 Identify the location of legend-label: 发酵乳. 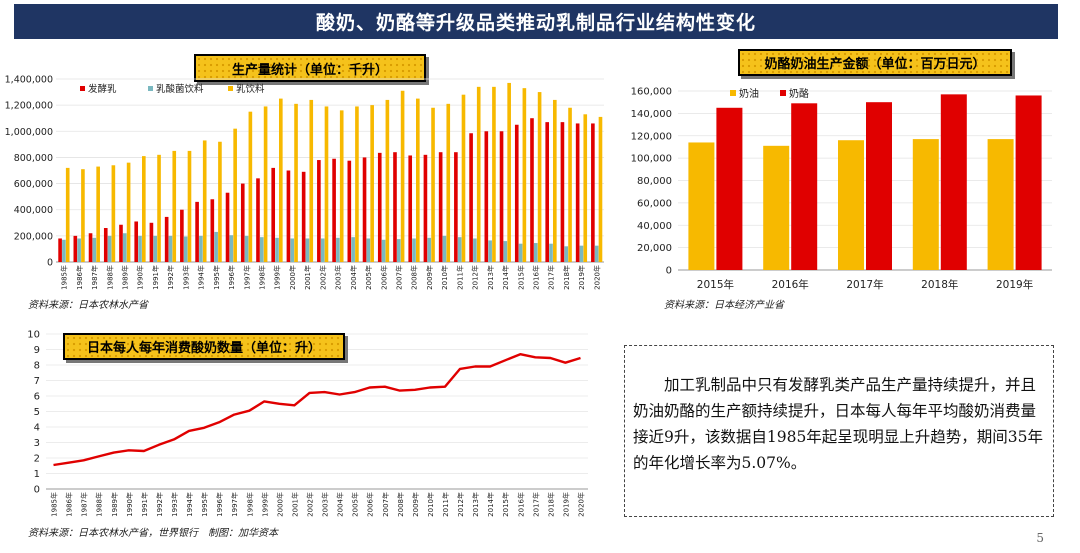
(102, 89).